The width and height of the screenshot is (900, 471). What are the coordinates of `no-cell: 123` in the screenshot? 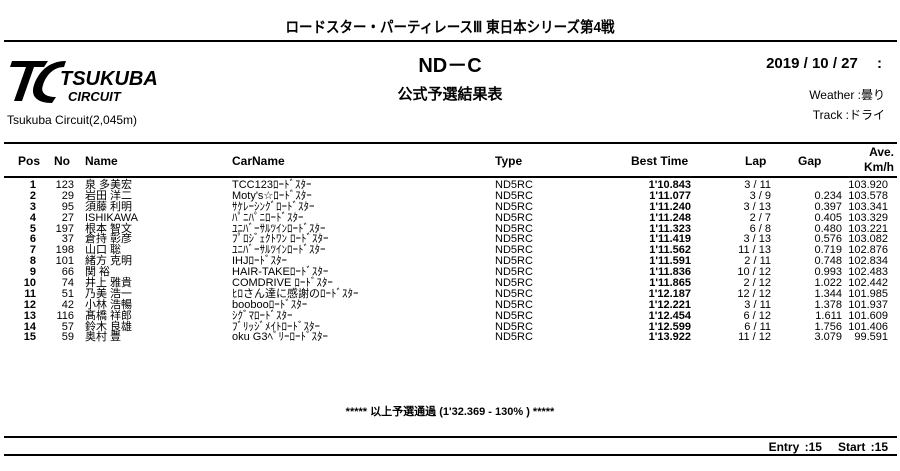 It's located at (64, 185).